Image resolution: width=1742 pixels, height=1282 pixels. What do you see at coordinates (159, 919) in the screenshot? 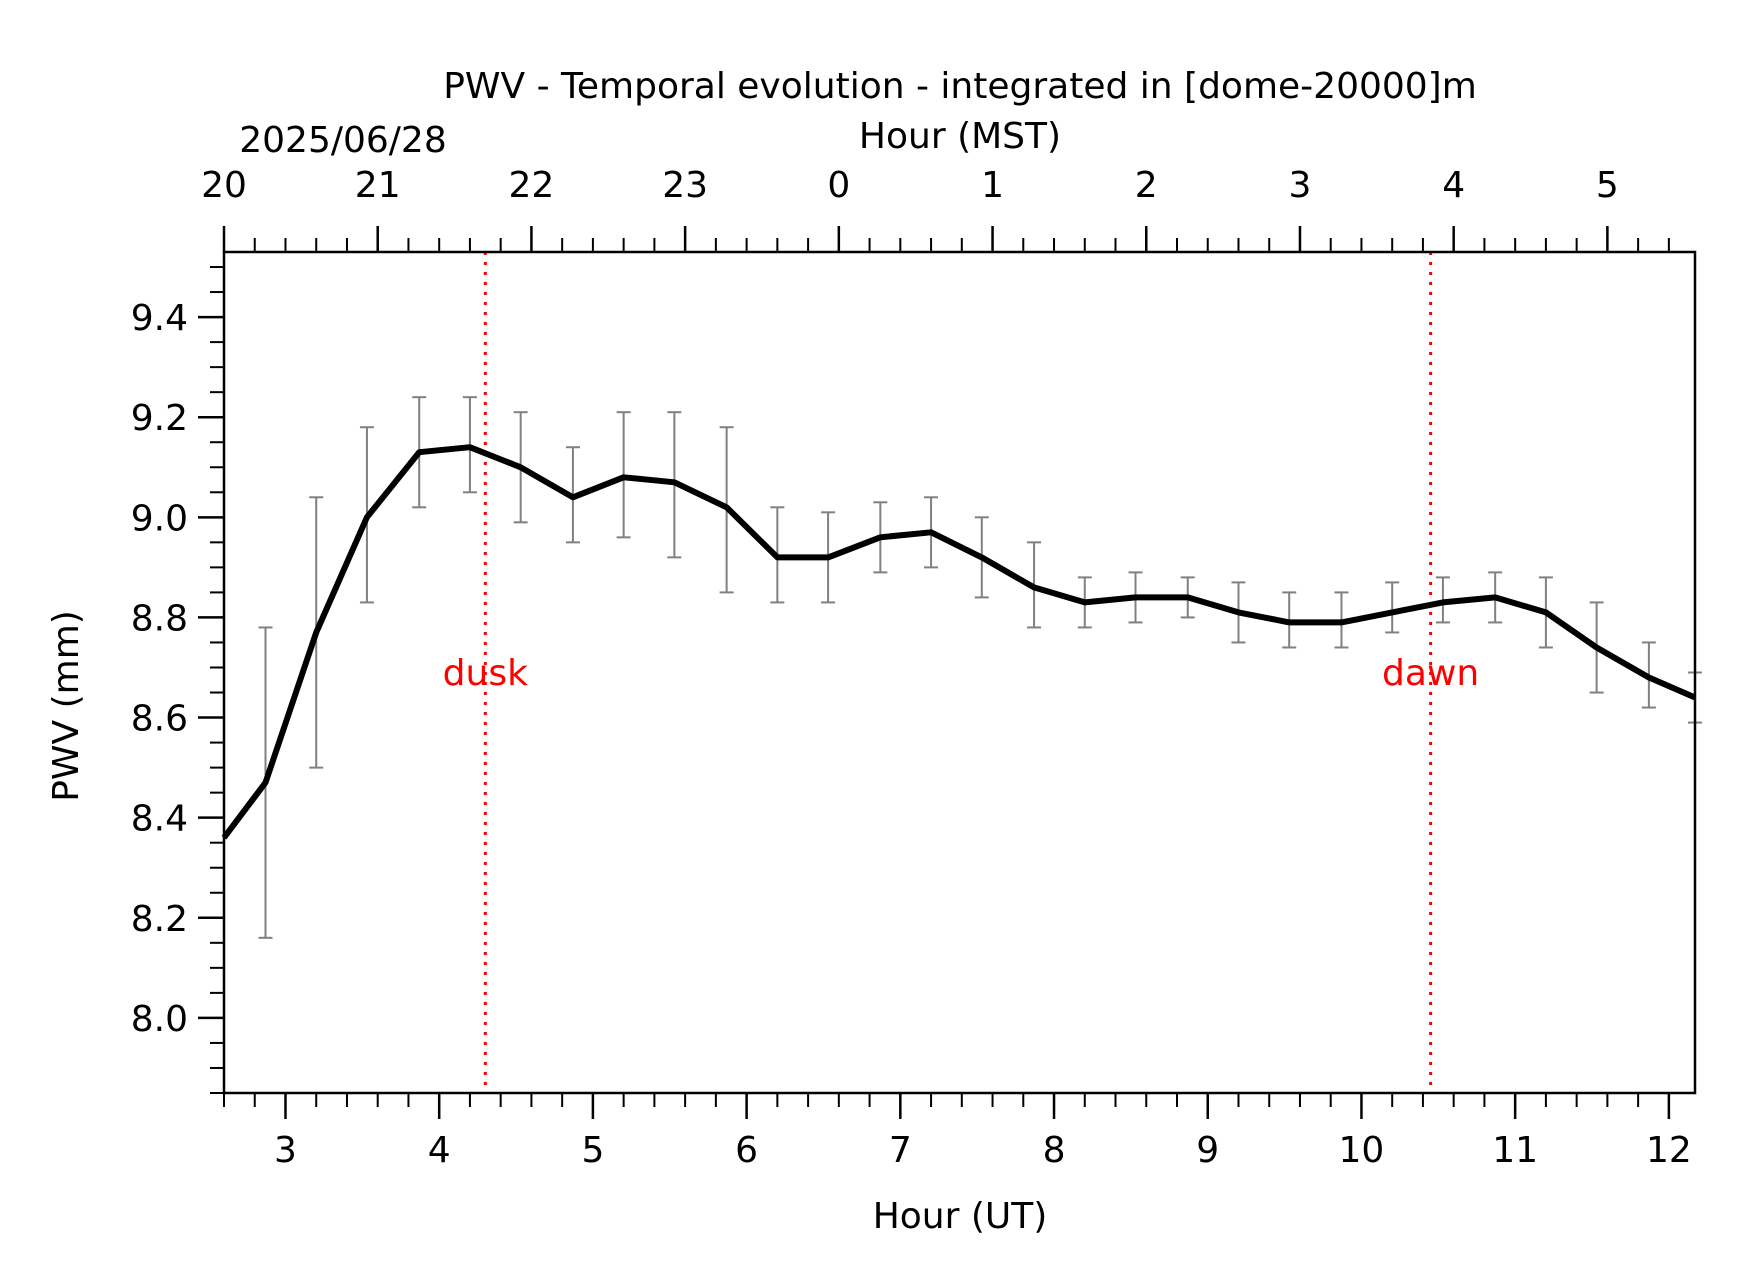
I see `y-tick-label: 8.2` at bounding box center [159, 919].